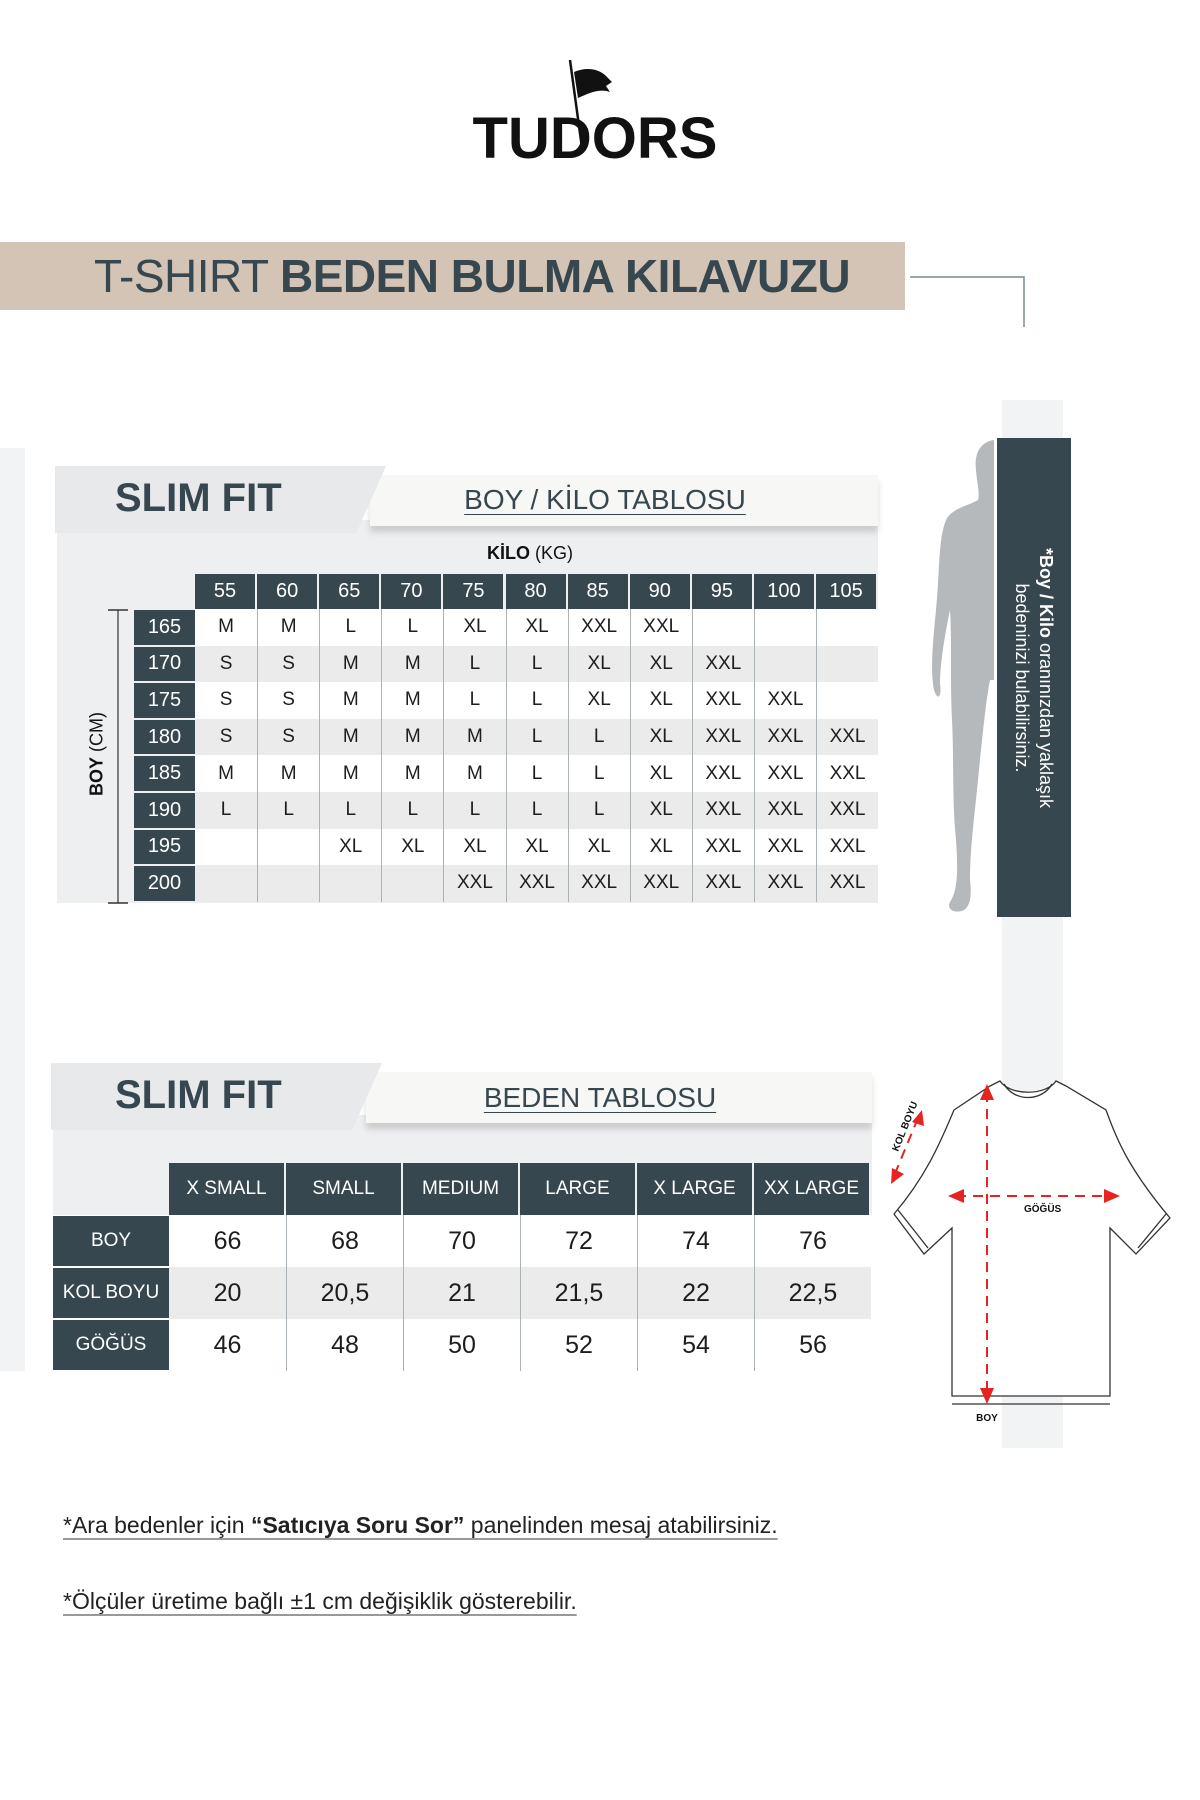  Describe the element at coordinates (344, 1241) in the screenshot. I see `measure-cell: 68` at that location.